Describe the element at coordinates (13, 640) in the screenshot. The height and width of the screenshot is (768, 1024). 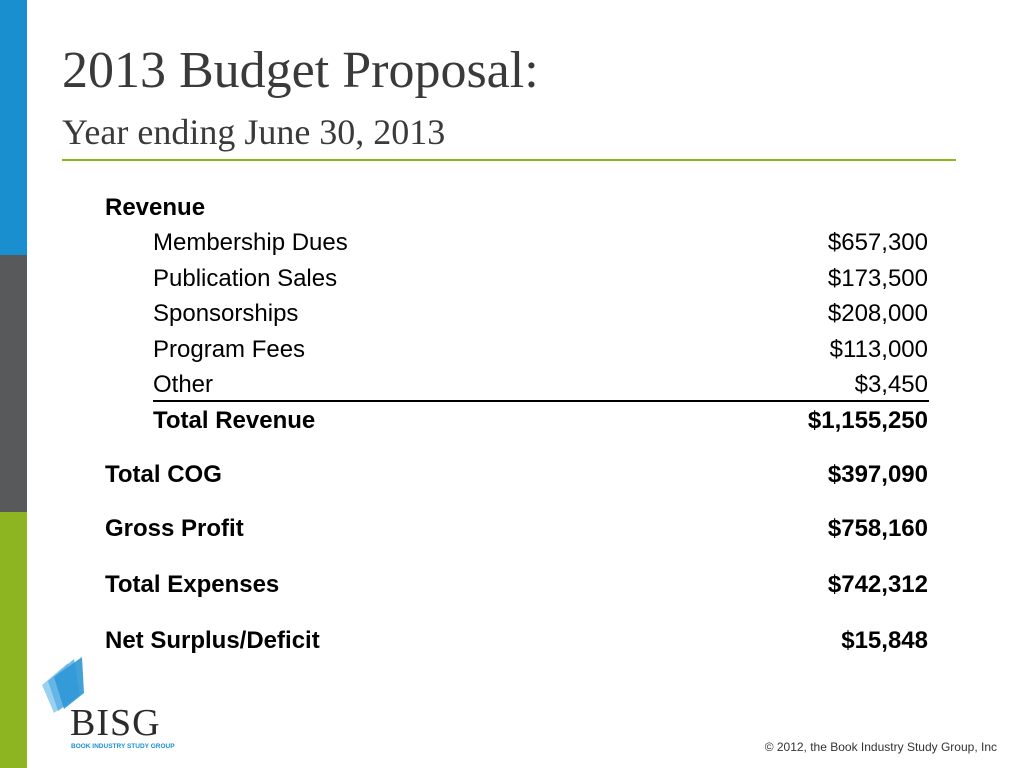
I see `sidebar-green-segment` at that location.